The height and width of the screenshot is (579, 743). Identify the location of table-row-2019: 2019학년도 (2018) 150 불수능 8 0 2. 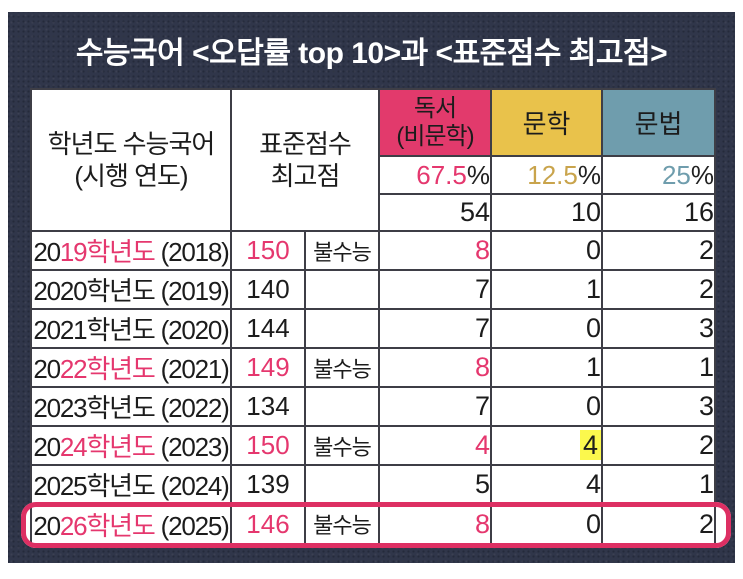
(373, 250).